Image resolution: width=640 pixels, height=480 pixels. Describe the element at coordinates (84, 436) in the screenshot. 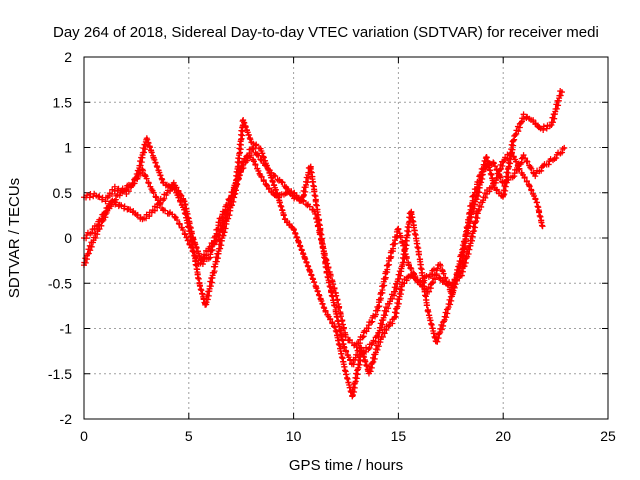

I see `x-tick-label: 0` at that location.